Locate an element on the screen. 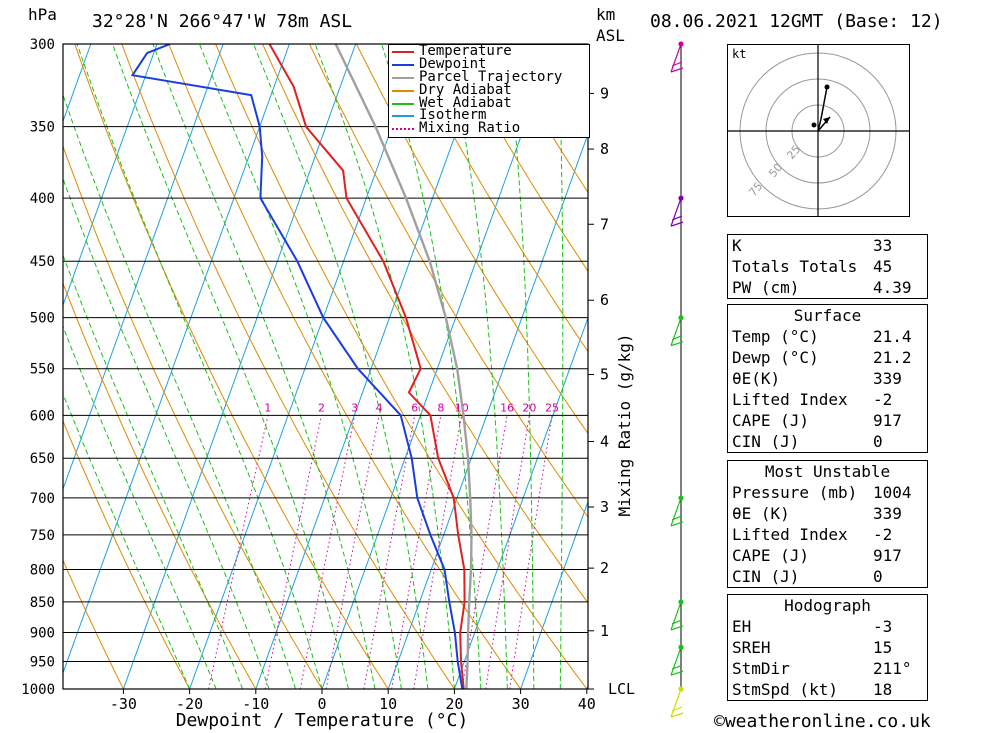  location-title: 32°28'N 266°47'W 78m ASL is located at coordinates (222, 21).